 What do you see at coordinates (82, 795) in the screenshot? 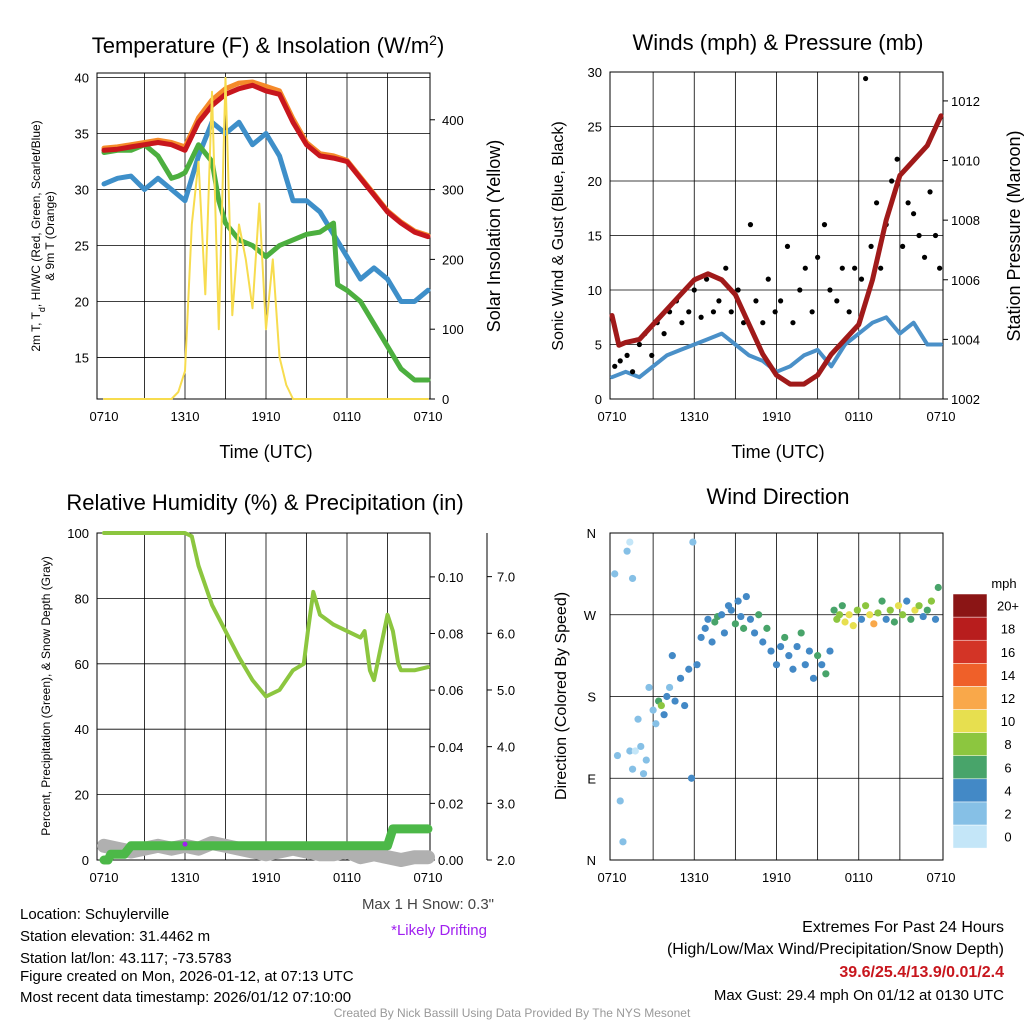
I see `y-tick-label: 20` at bounding box center [82, 795].